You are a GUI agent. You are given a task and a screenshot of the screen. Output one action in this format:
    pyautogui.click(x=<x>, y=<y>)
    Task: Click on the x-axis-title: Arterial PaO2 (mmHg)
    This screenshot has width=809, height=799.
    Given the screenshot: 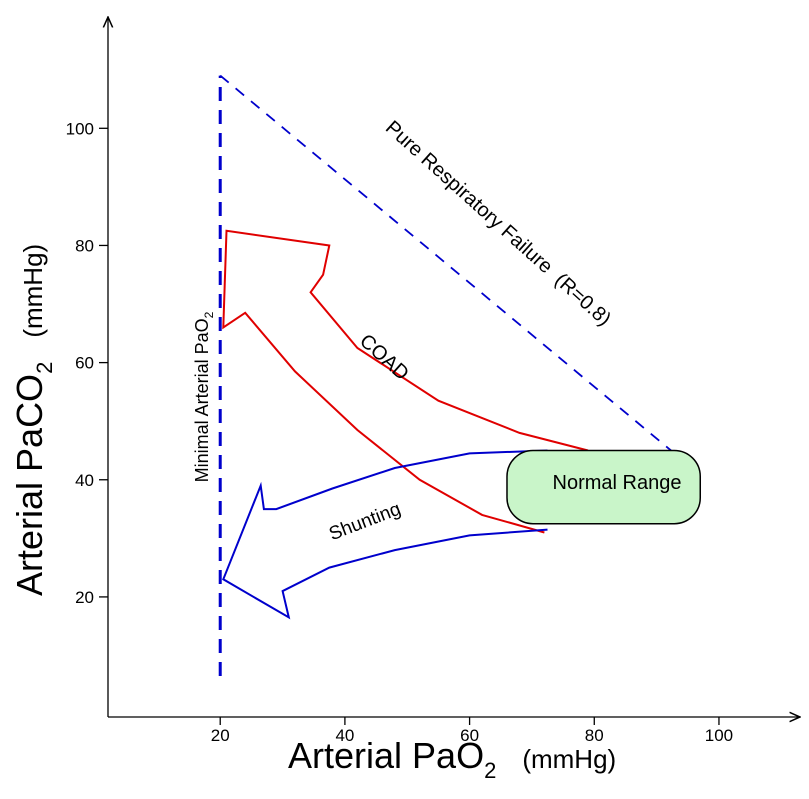 What is the action you would take?
    pyautogui.click(x=452, y=759)
    